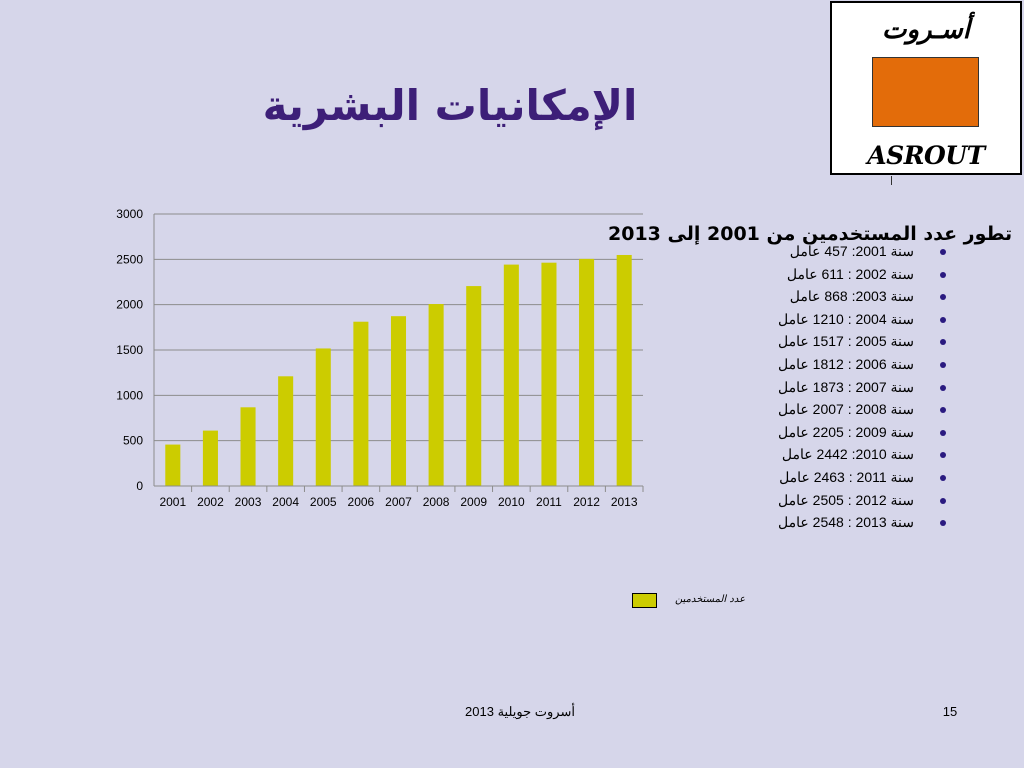 Image resolution: width=1024 pixels, height=768 pixels. Describe the element at coordinates (285, 502) in the screenshot. I see `x-tick-label: 2004` at that location.